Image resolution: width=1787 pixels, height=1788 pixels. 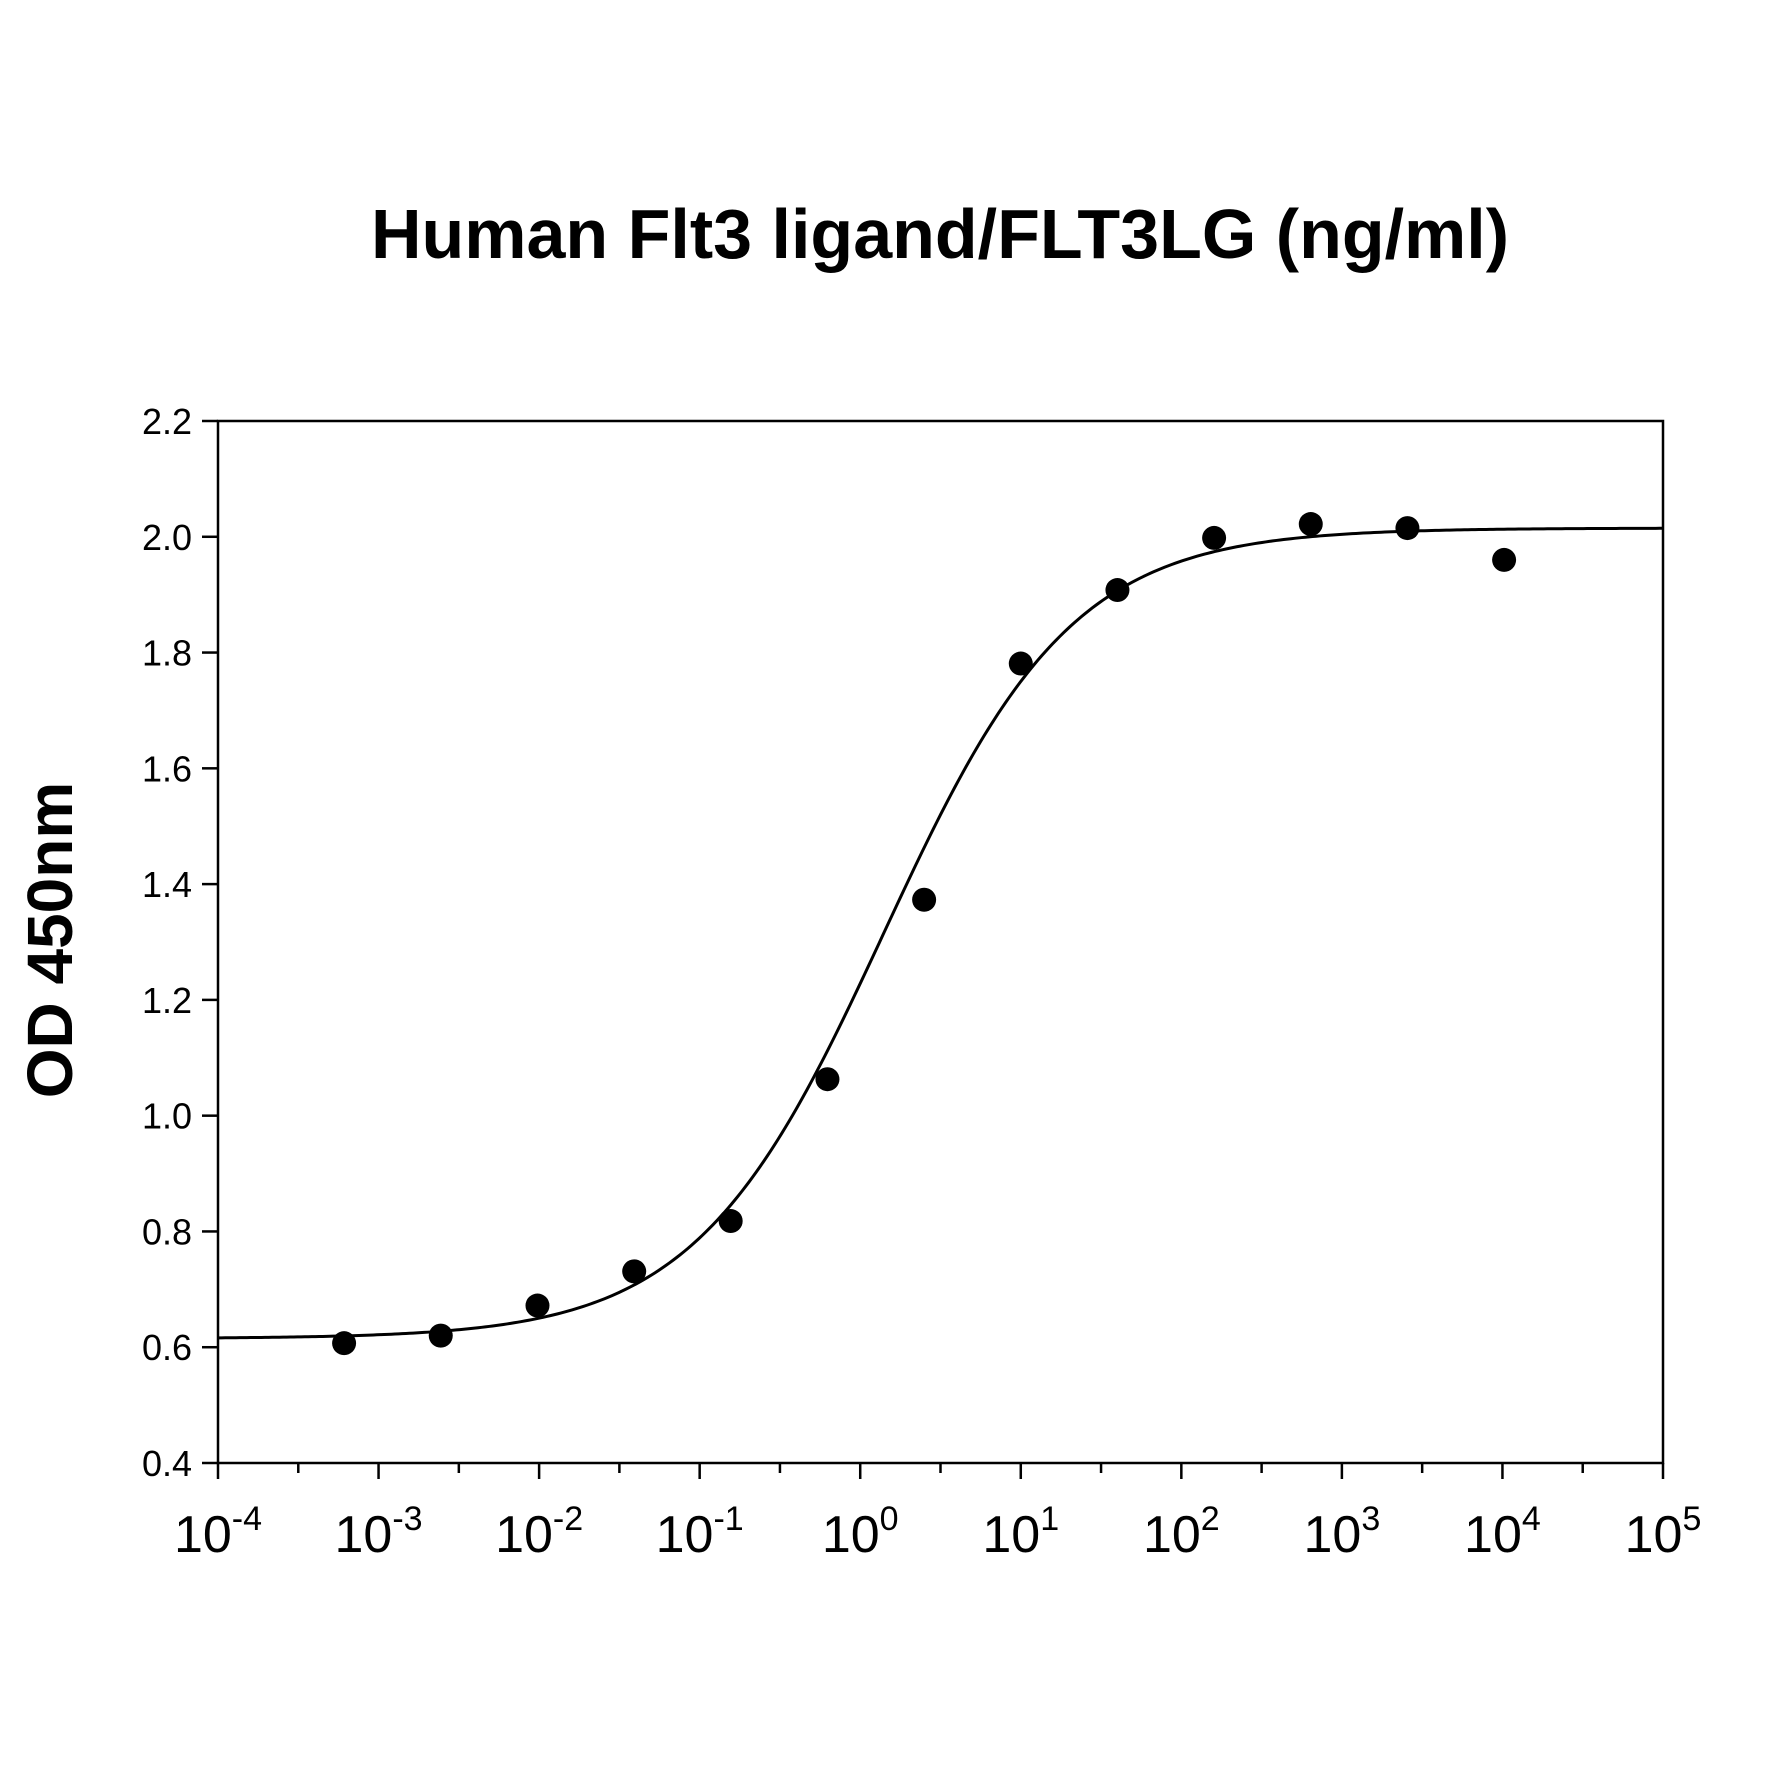 What do you see at coordinates (167, 1347) in the screenshot?
I see `y-tick-label: 0.6` at bounding box center [167, 1347].